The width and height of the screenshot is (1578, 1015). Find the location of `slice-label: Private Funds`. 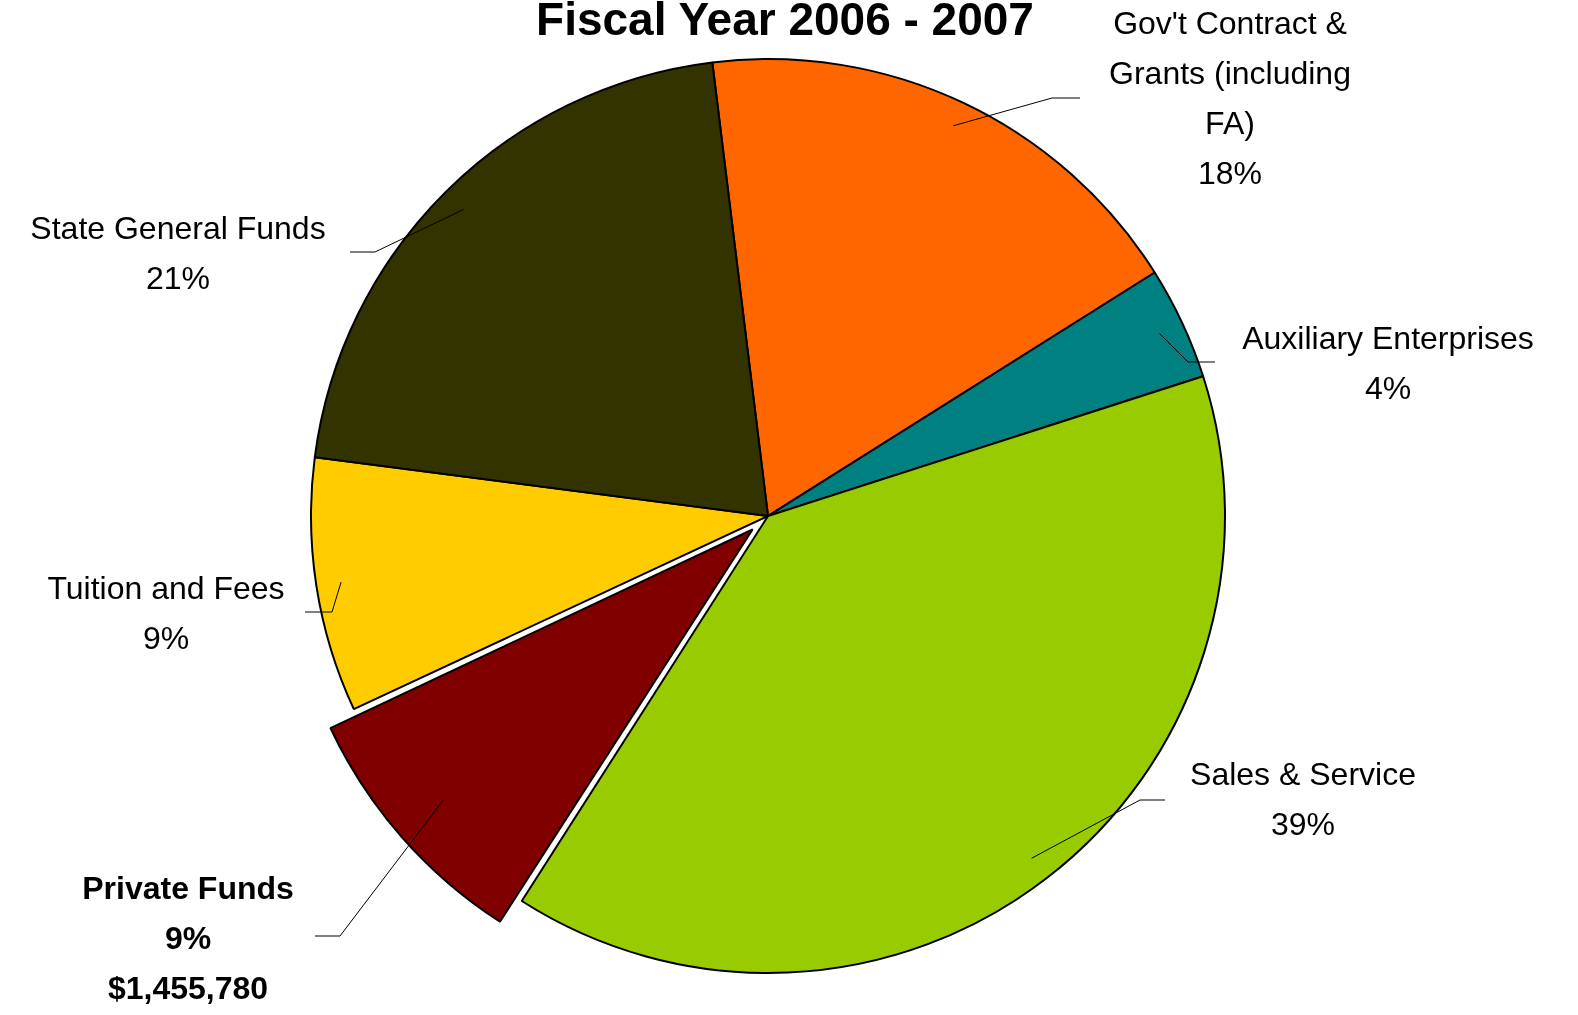

slice-label: Private Funds is located at coordinates (188, 887).